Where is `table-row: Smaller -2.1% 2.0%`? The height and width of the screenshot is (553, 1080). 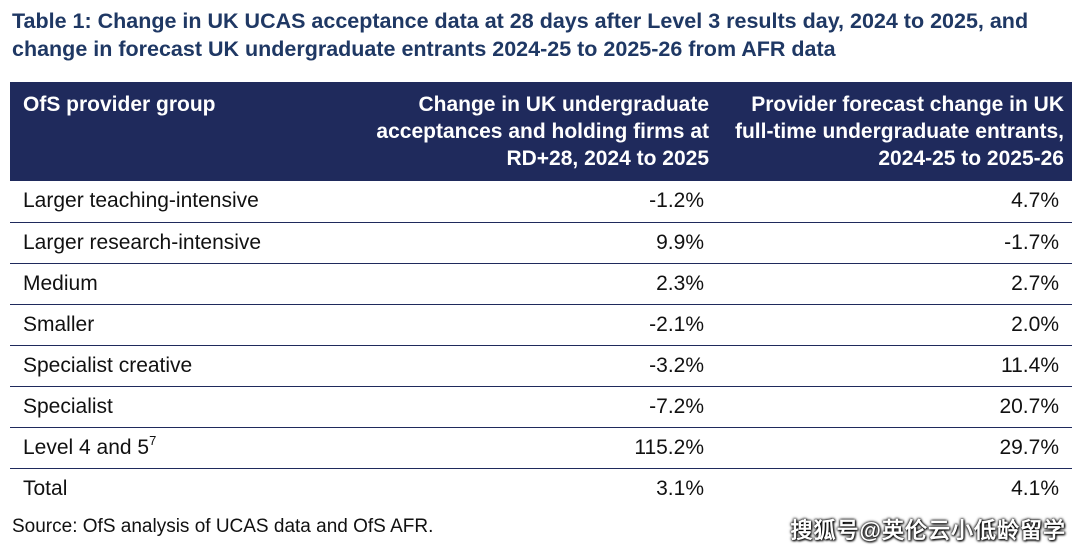
table-row: Smaller -2.1% 2.0% is located at coordinates (541, 325).